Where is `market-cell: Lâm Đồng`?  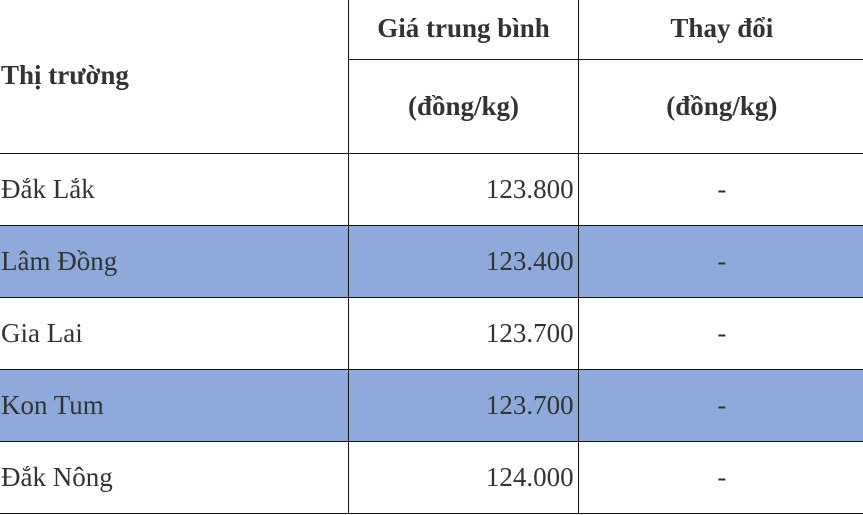
market-cell: Lâm Đồng is located at coordinates (175, 261).